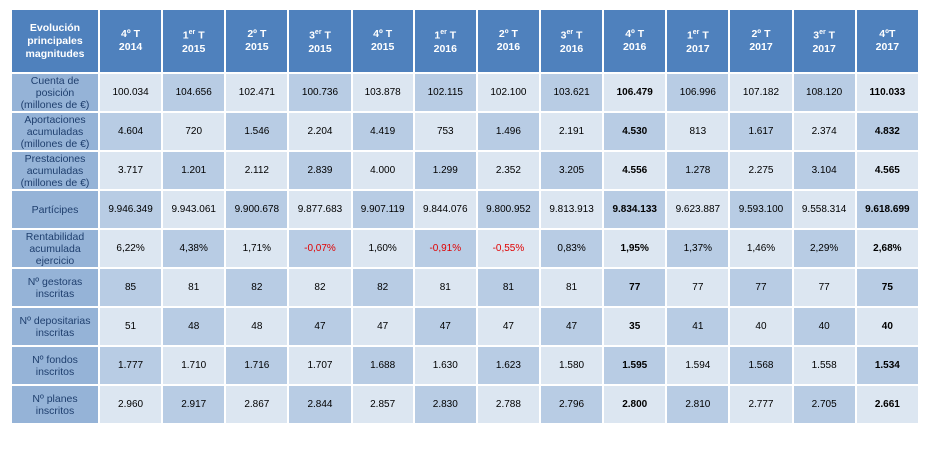 The width and height of the screenshot is (933, 457). What do you see at coordinates (761, 404) in the screenshot?
I see `cell: 2.777` at bounding box center [761, 404].